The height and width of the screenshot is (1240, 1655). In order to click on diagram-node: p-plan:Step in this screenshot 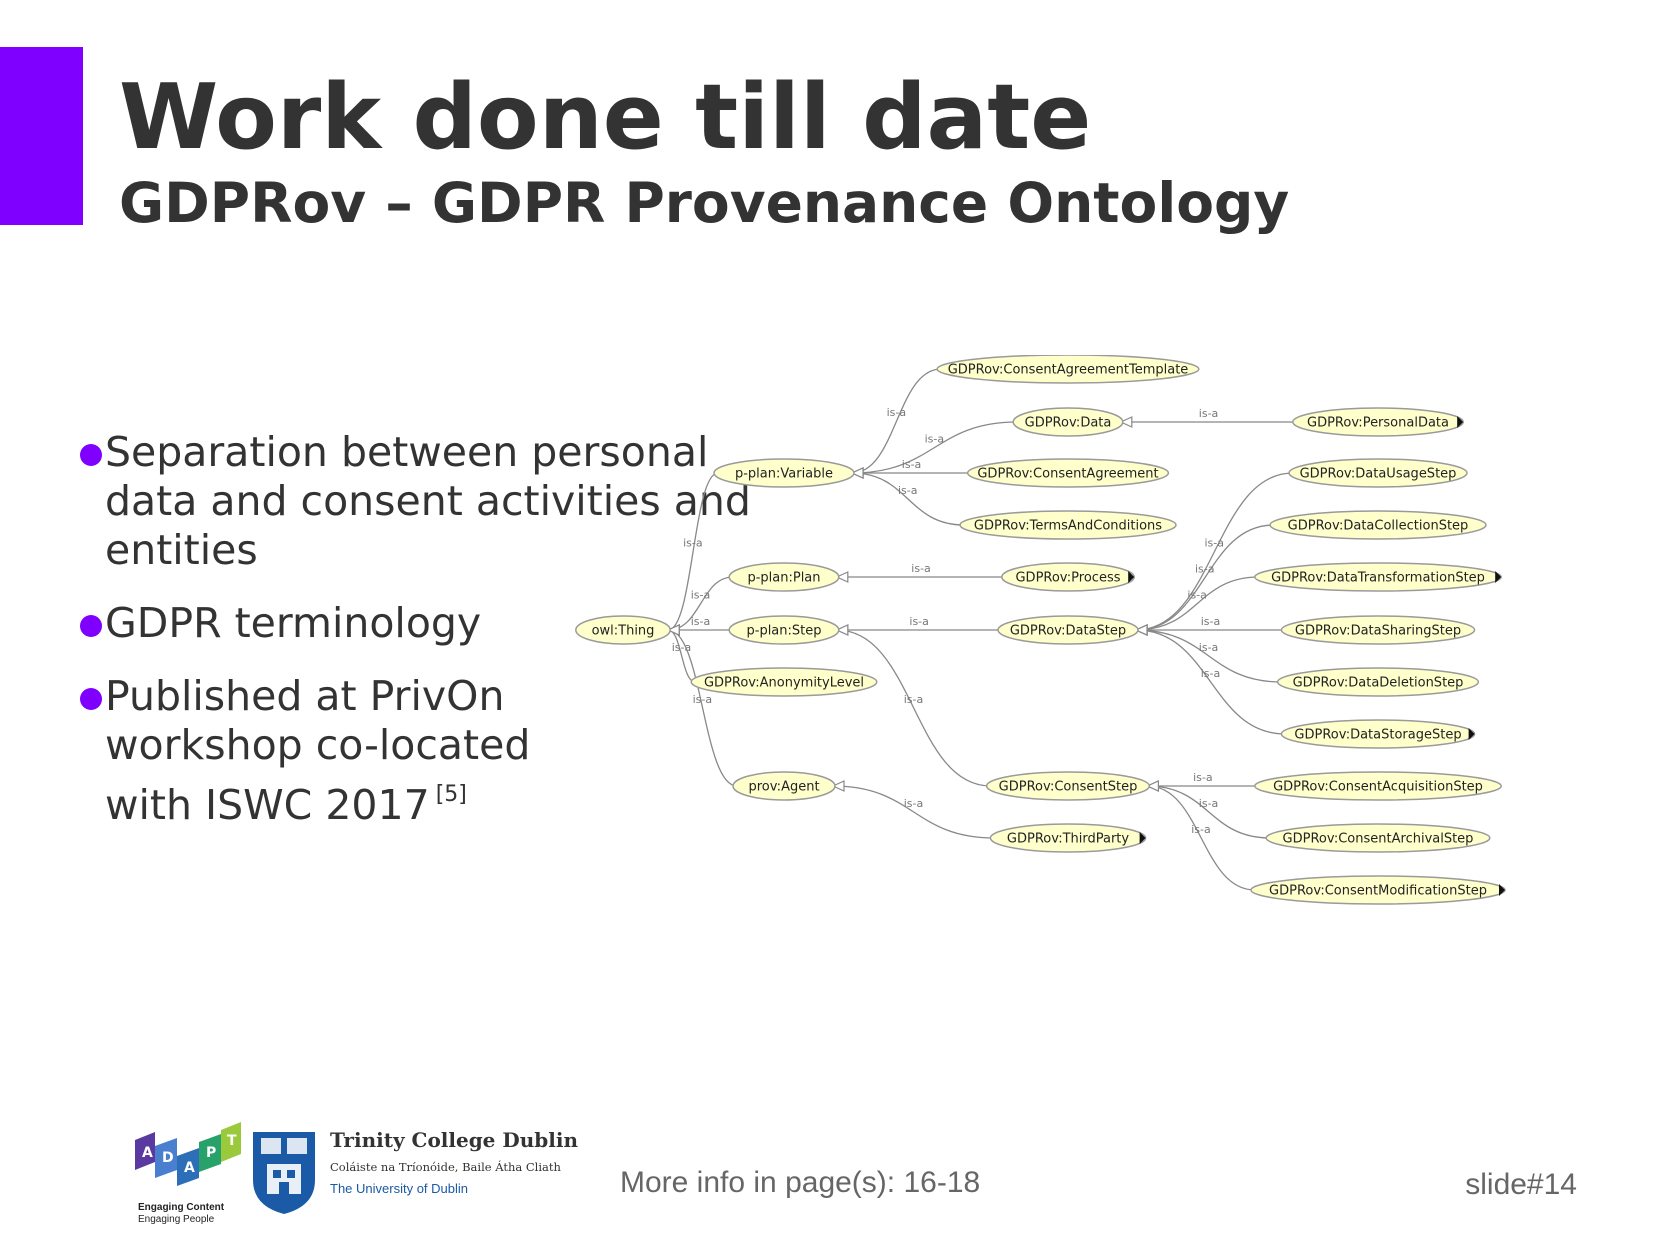, I will do `click(784, 630)`.